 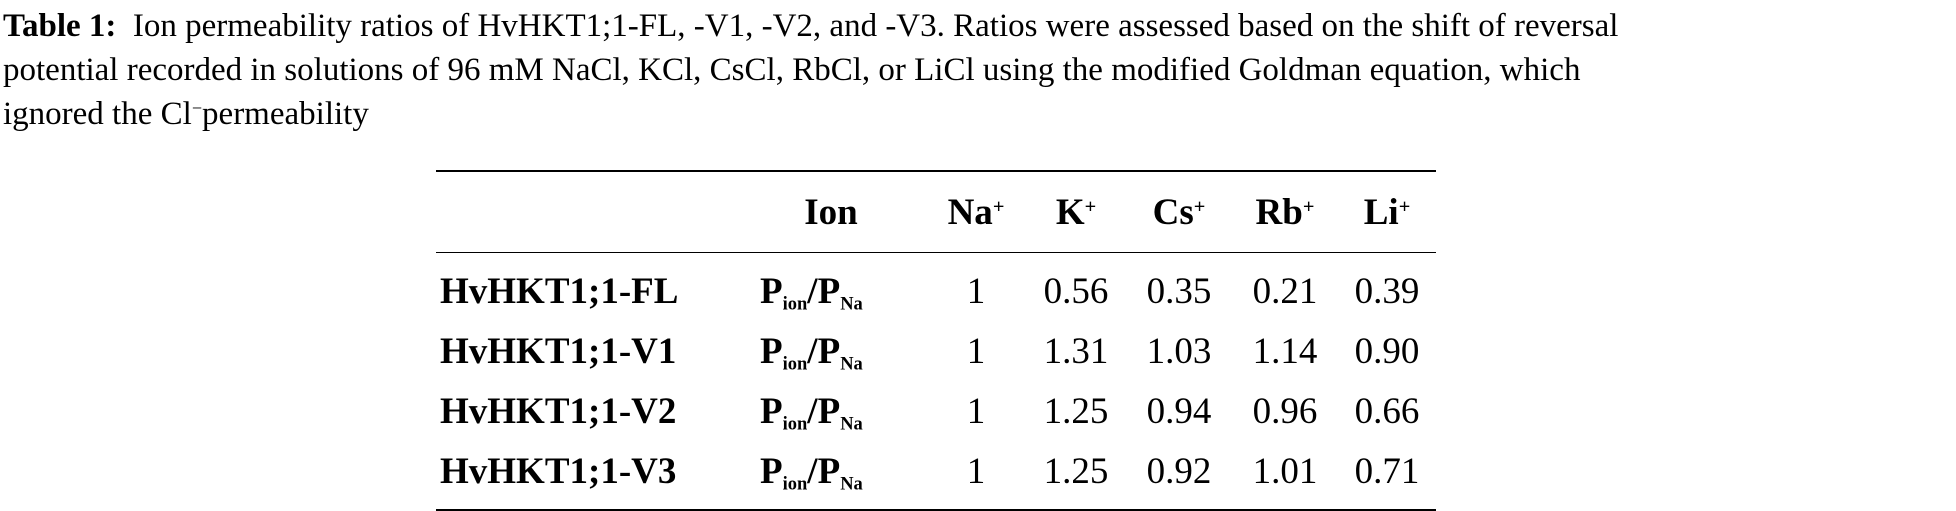 I want to click on caption-charge: −, so click(x=197, y=108).